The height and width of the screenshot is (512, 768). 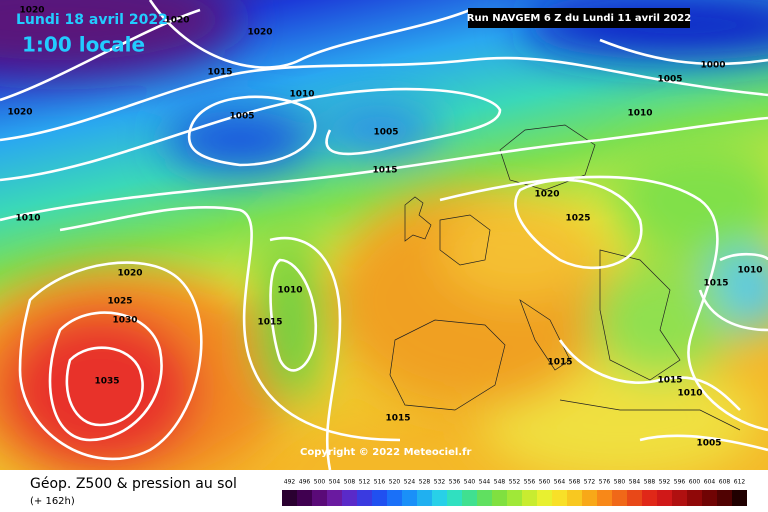 What do you see at coordinates (710, 482) in the screenshot?
I see `legend-label: 604` at bounding box center [710, 482].